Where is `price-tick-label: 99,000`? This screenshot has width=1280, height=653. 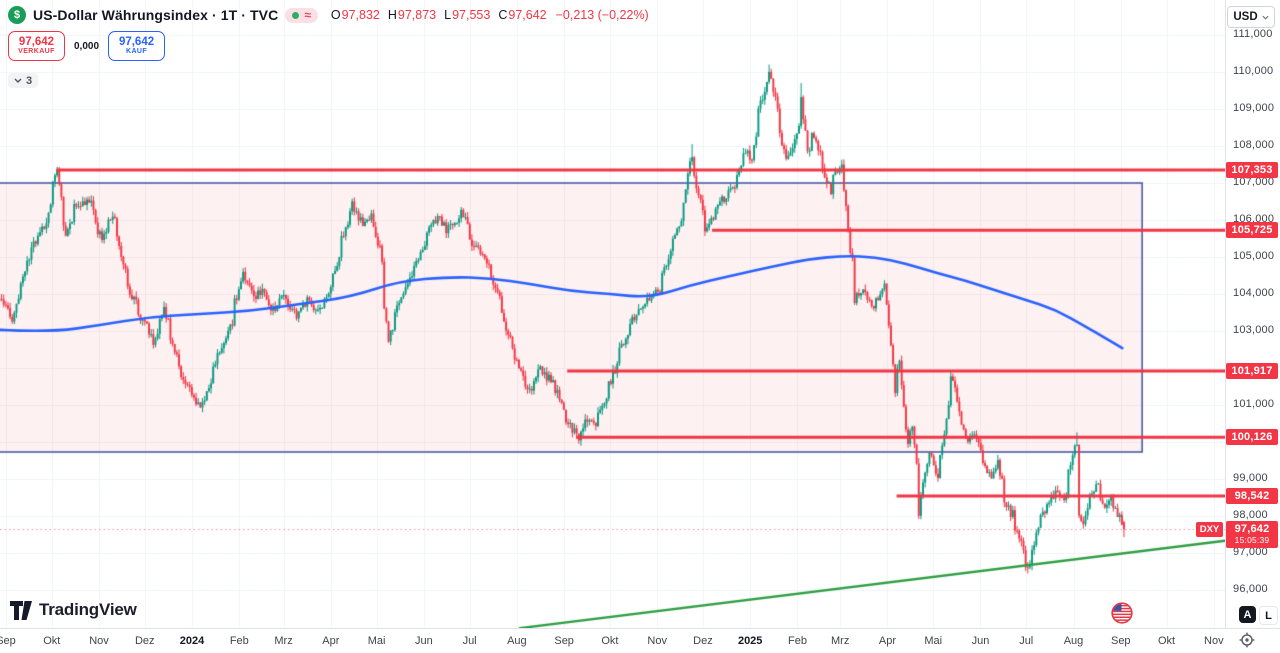
price-tick-label: 99,000 is located at coordinates (1250, 478).